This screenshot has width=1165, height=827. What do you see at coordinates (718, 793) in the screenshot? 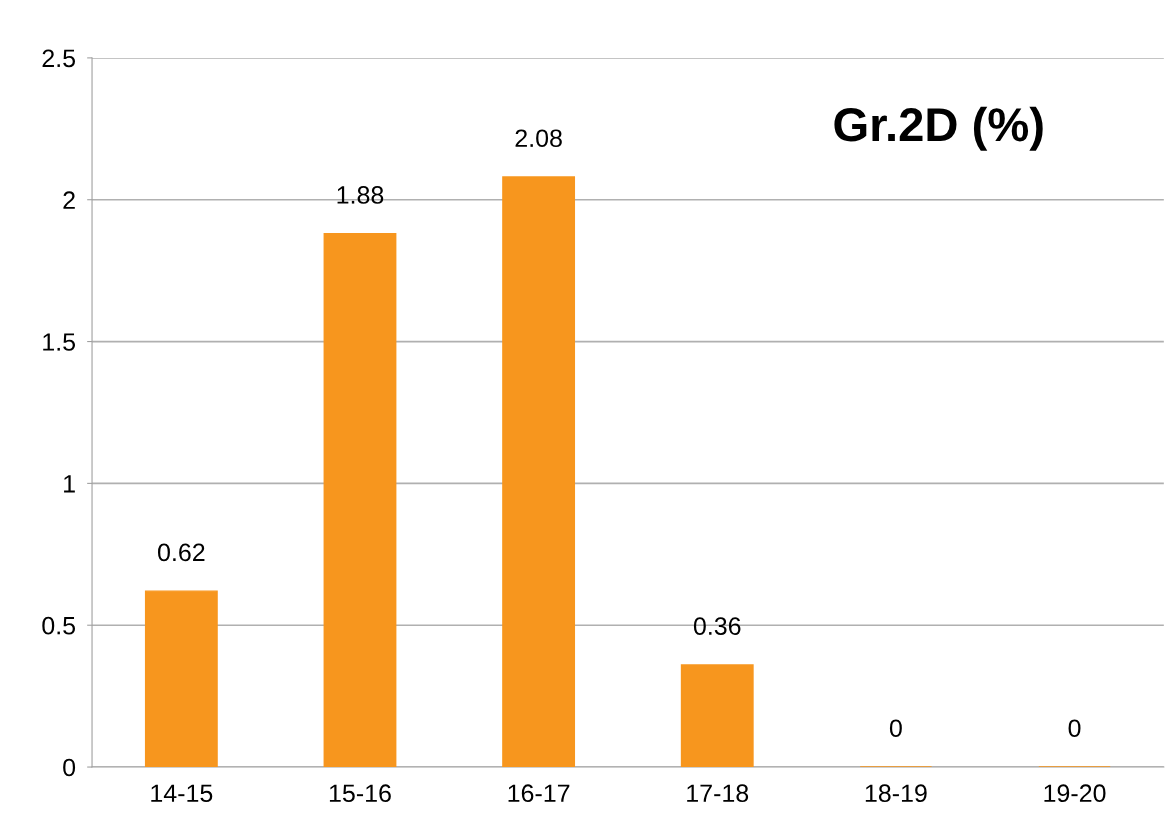
I see `x-tick-label: 17-18` at bounding box center [718, 793].